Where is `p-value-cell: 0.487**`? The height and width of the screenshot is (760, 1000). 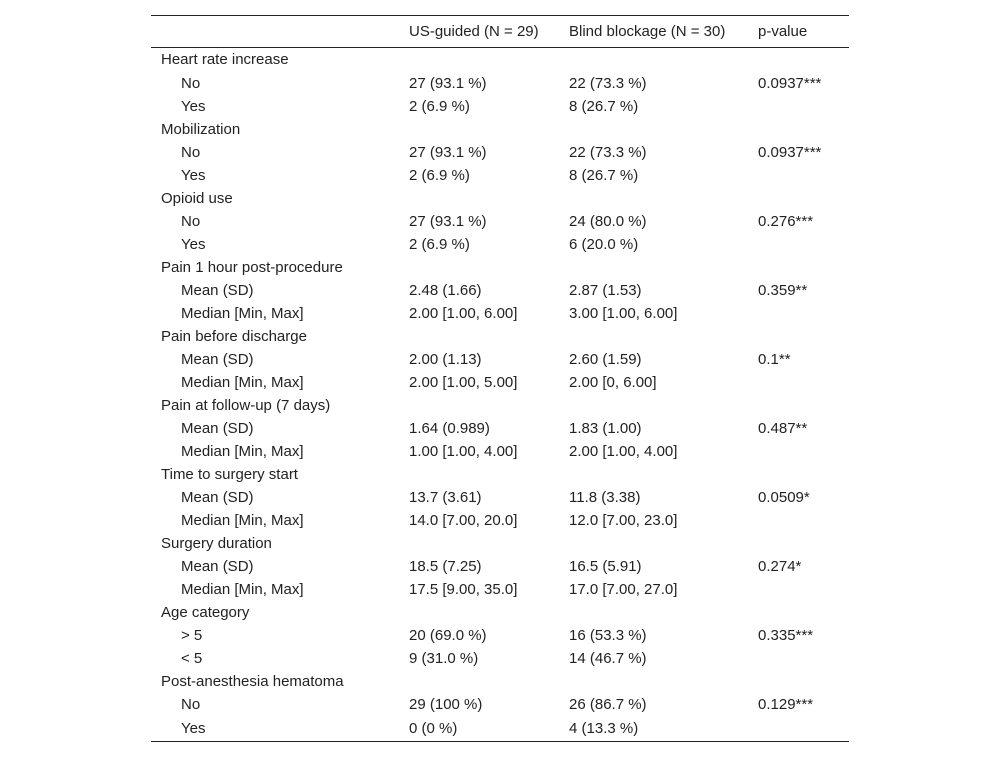
p-value-cell: 0.487** is located at coordinates (783, 428).